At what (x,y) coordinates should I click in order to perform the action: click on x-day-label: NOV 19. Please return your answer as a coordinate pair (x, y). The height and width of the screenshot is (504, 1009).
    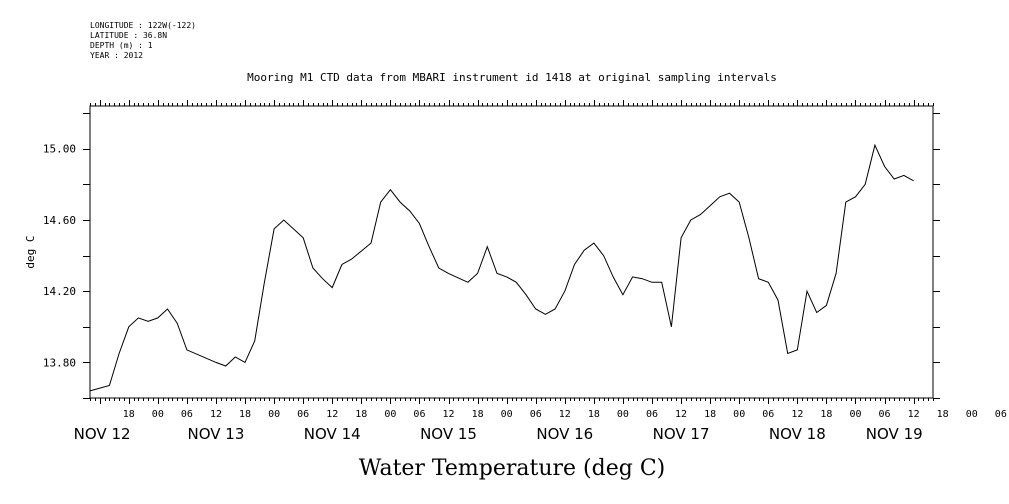
    Looking at the image, I should click on (894, 434).